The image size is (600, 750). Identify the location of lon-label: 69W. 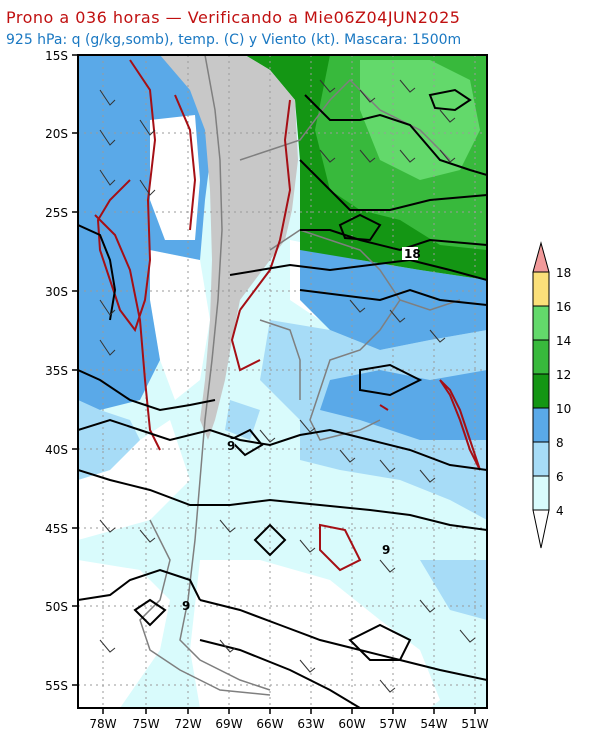
(228, 724).